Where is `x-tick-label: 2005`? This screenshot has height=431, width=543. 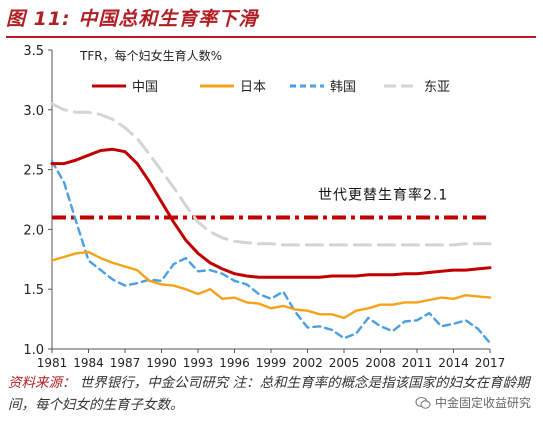 x-tick-label: 2005 is located at coordinates (344, 362).